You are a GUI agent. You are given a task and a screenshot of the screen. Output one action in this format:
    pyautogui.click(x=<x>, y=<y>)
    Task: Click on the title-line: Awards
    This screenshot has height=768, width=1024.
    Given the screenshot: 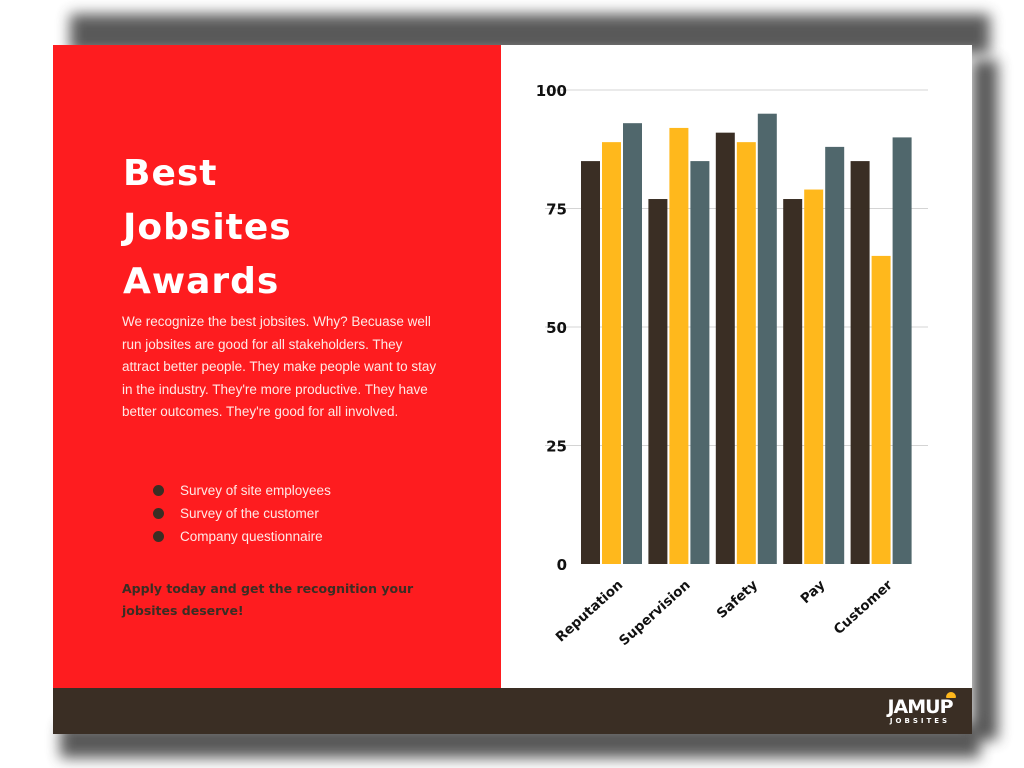 What is the action you would take?
    pyautogui.click(x=201, y=281)
    